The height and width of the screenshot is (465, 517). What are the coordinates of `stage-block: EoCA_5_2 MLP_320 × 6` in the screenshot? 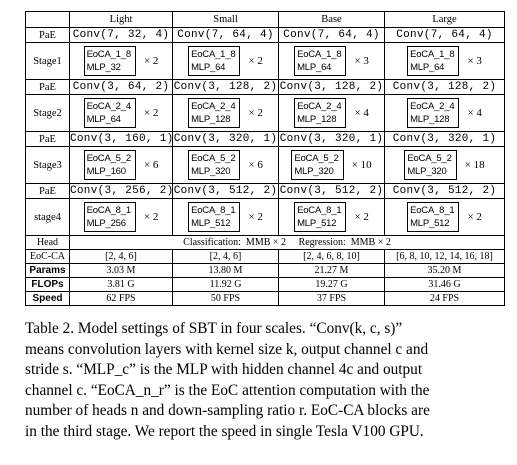 It's located at (225, 165).